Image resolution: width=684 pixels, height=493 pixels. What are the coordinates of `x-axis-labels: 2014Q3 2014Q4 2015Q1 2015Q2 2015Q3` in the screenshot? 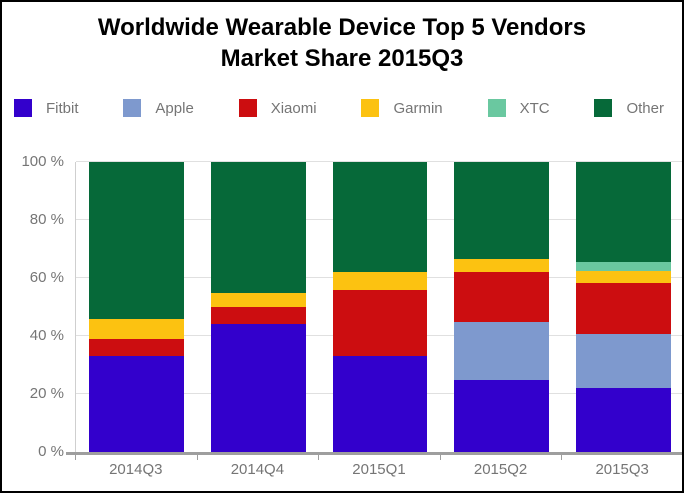 It's located at (378, 469).